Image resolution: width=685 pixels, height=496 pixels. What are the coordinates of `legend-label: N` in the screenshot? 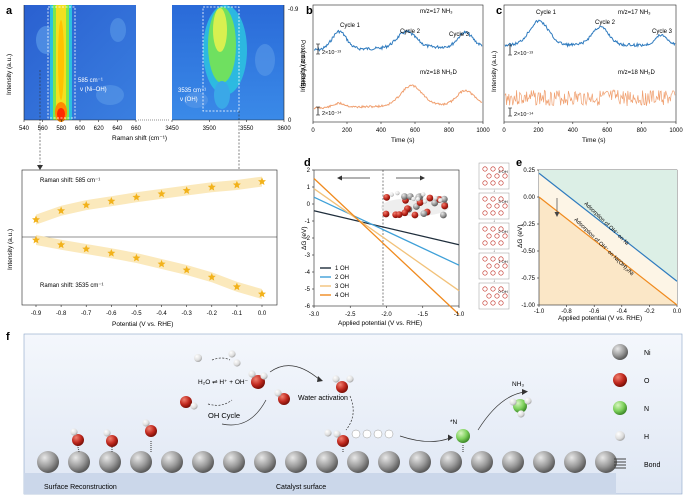 It's located at (646, 409).